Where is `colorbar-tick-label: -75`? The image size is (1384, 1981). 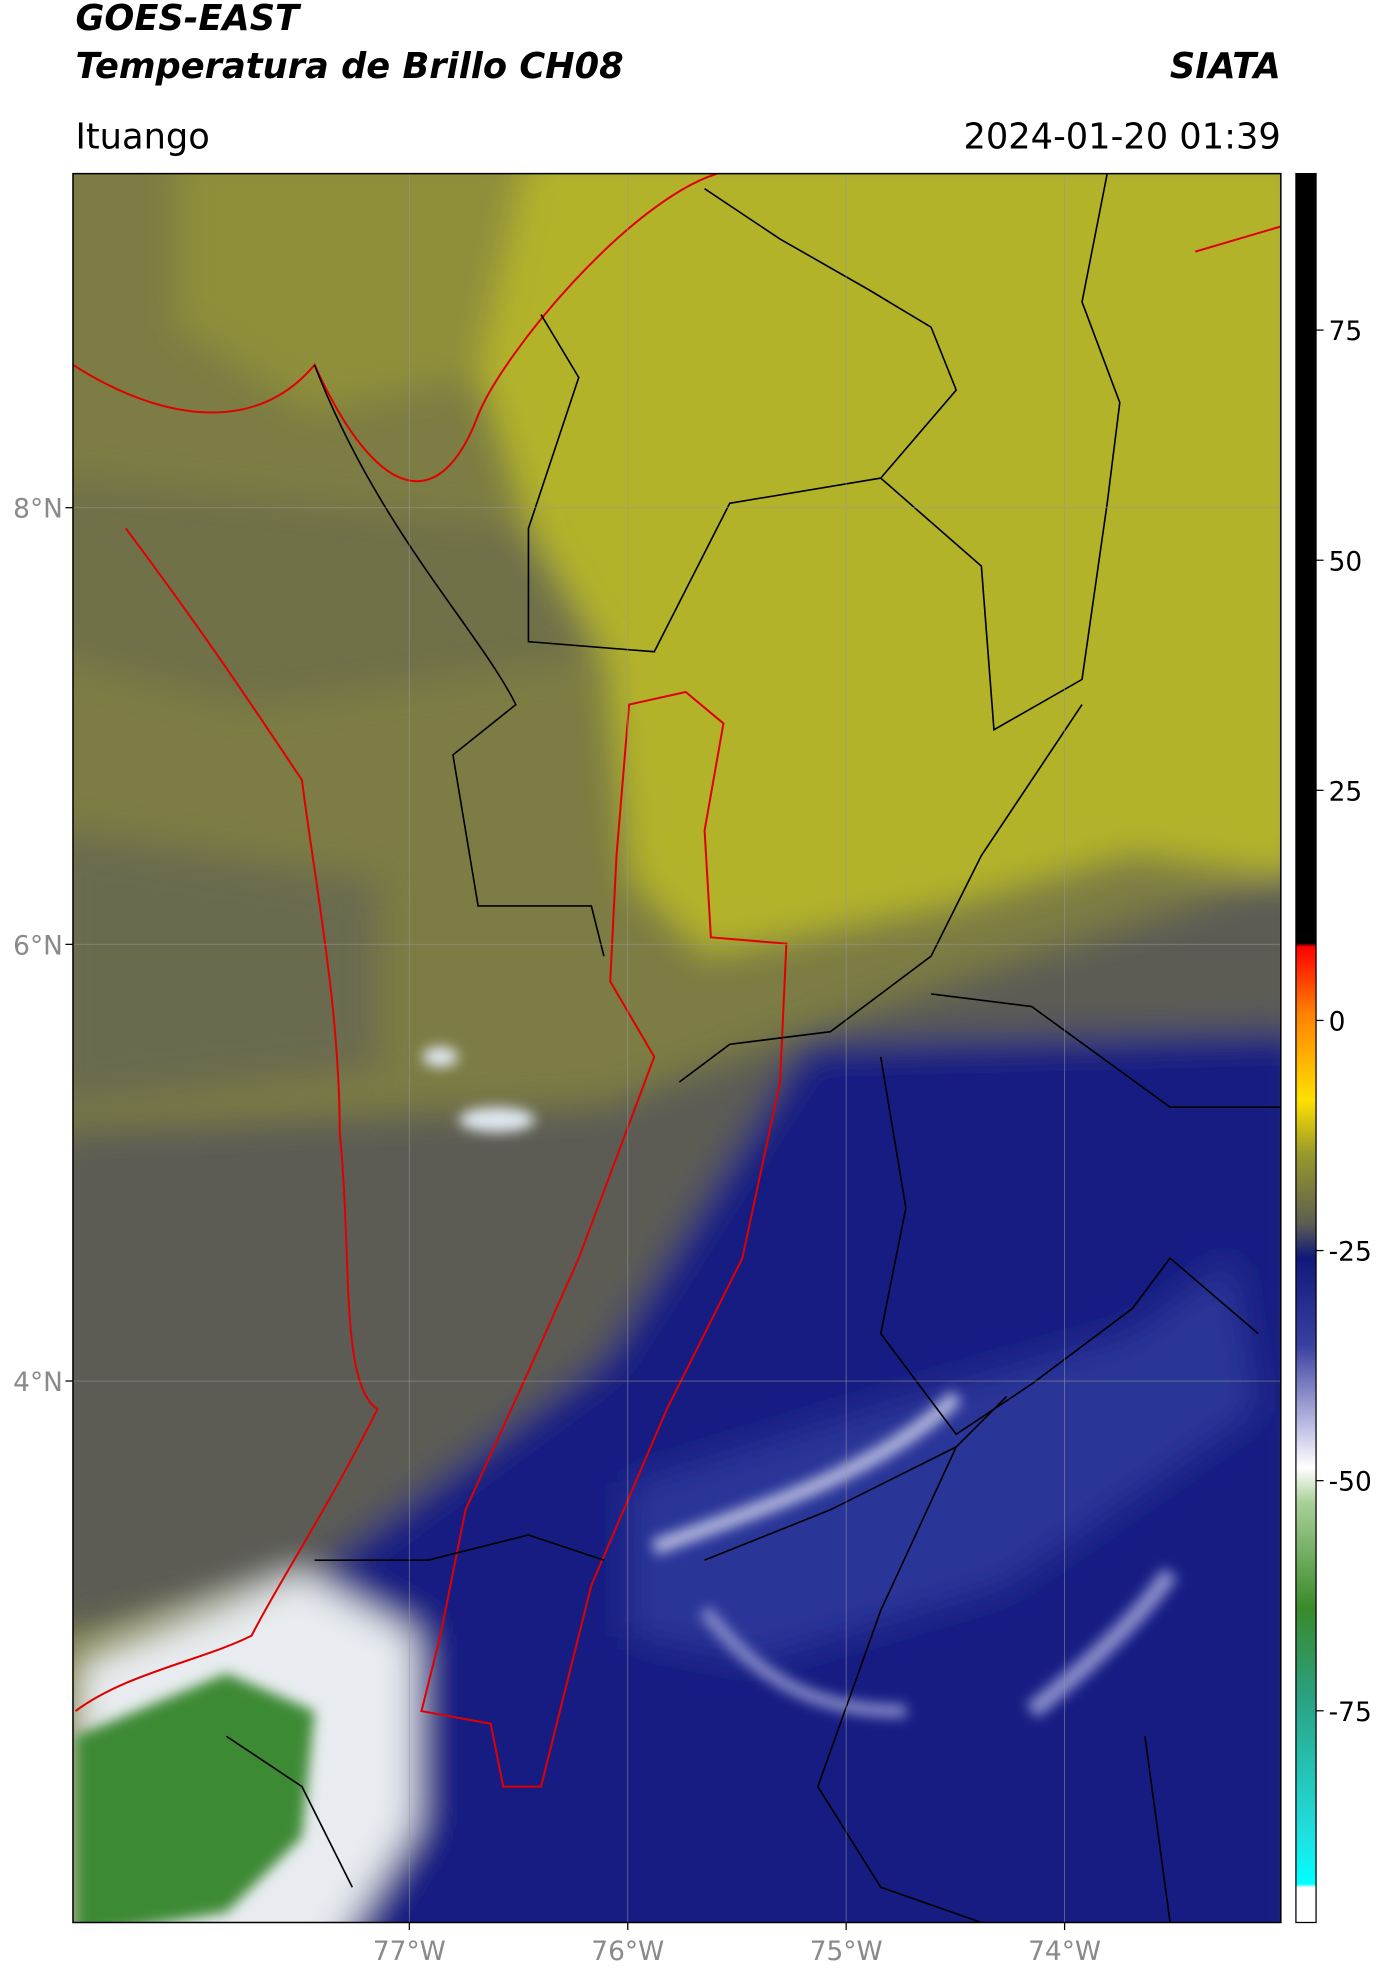
colorbar-tick-label: -75 is located at coordinates (1350, 1712).